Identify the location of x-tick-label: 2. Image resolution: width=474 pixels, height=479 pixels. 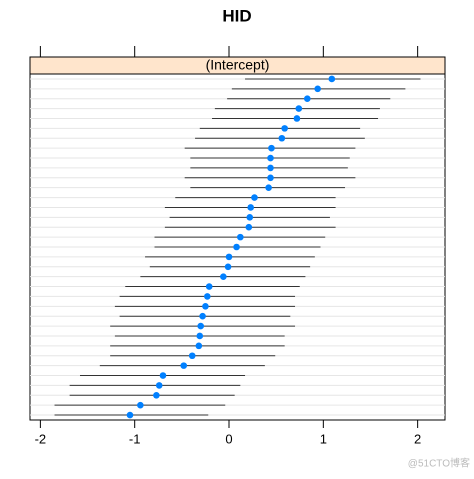
(417, 438).